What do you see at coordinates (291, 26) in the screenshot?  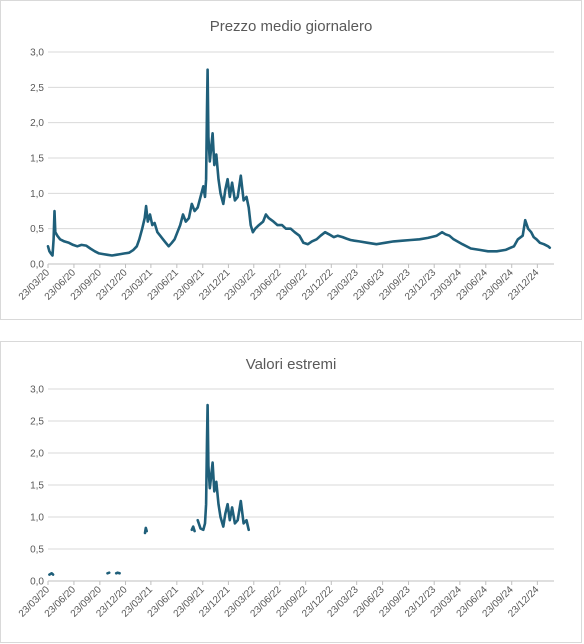 I see `chart-title: Prezzo medio giornalero` at bounding box center [291, 26].